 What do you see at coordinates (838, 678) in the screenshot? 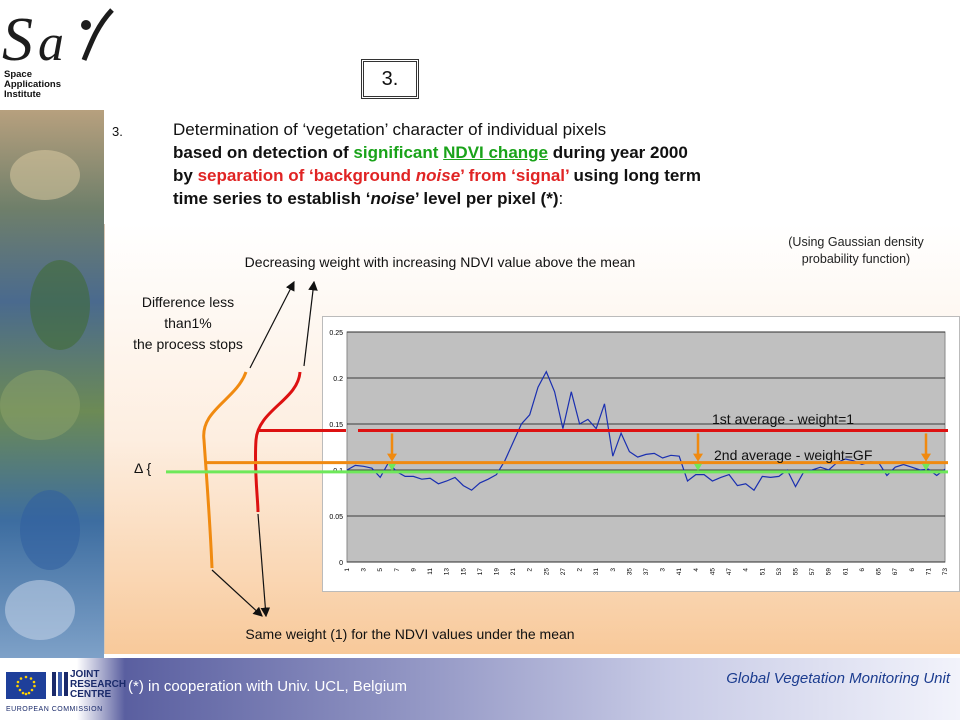
I see `unit-name: Global Vegetation Monitoring Unit` at bounding box center [838, 678].